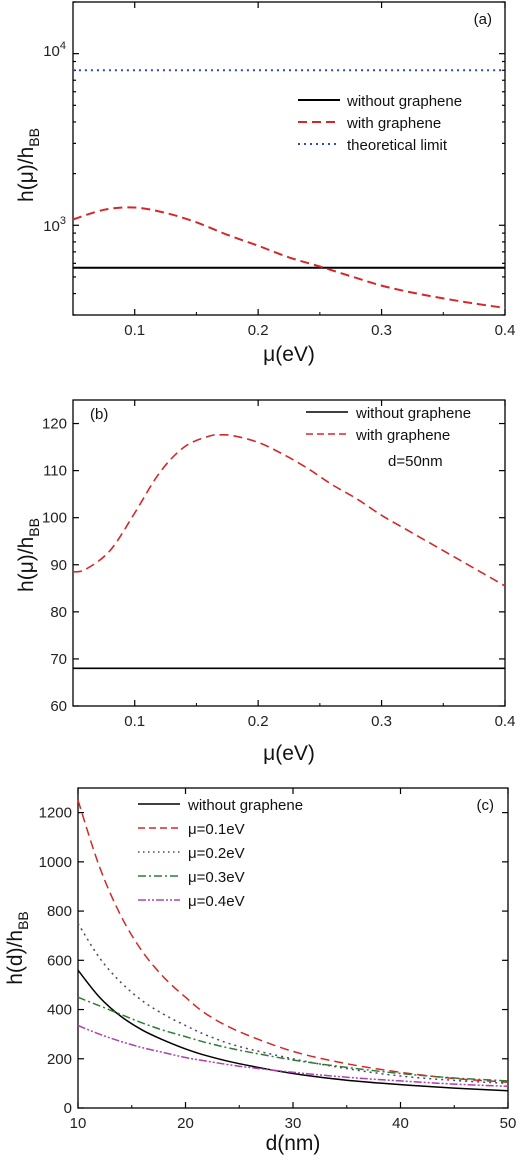 This screenshot has width=520, height=1162. I want to click on panel-1-xtick-label: 0.4, so click(505, 721).